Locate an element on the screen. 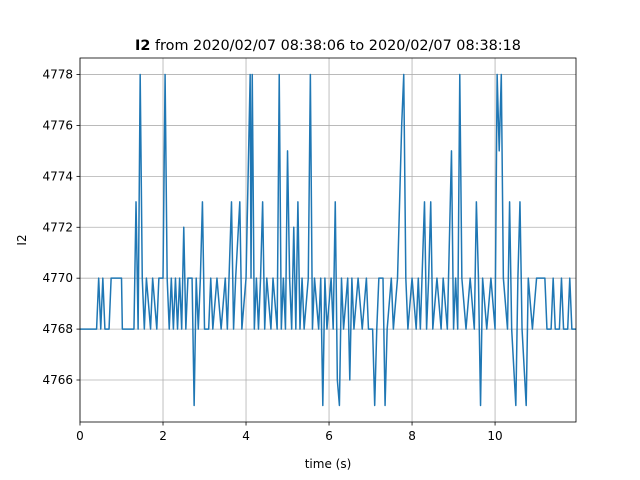 The height and width of the screenshot is (480, 640). y-tick-label: 4766 is located at coordinates (57, 380).